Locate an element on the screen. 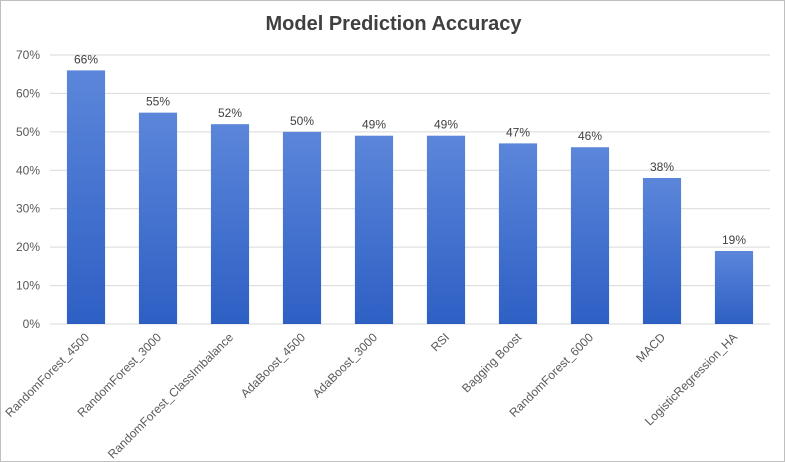 Image resolution: width=785 pixels, height=462 pixels. chart-title: Model Prediction Accuracy is located at coordinates (393, 24).